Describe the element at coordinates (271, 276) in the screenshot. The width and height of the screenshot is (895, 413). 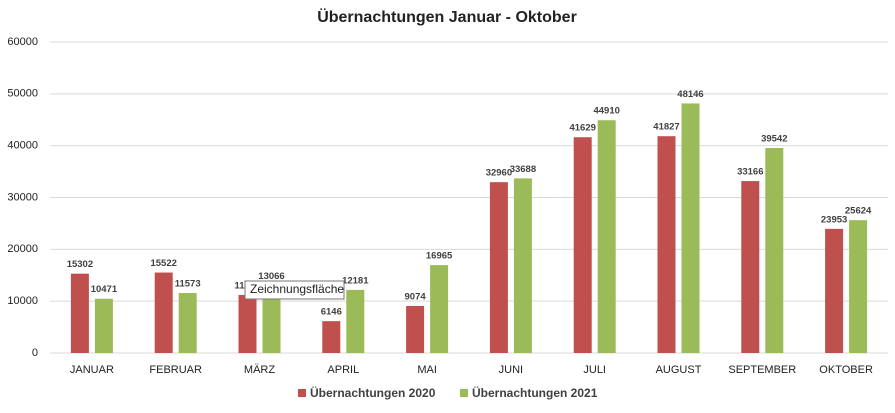
I see `value-label: 13066` at that location.